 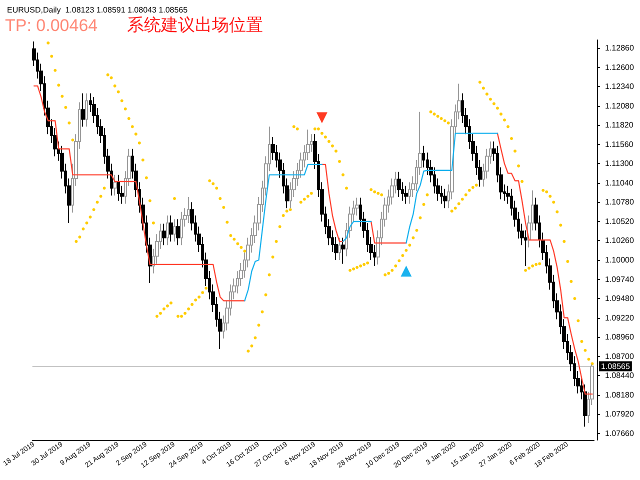 What do you see at coordinates (619, 67) in the screenshot?
I see `y-tick-label: 1.12600` at bounding box center [619, 67].